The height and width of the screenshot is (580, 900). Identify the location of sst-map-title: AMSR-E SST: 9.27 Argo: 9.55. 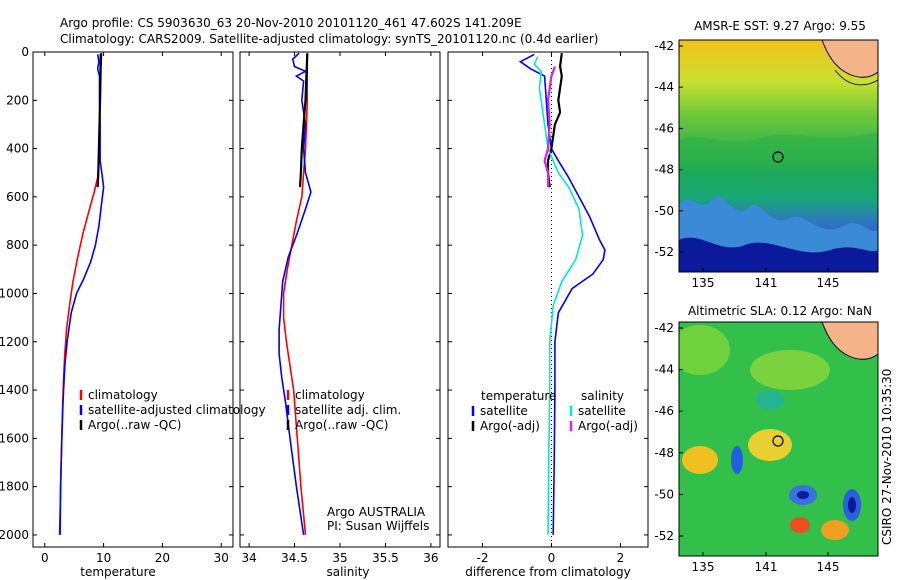
(780, 26).